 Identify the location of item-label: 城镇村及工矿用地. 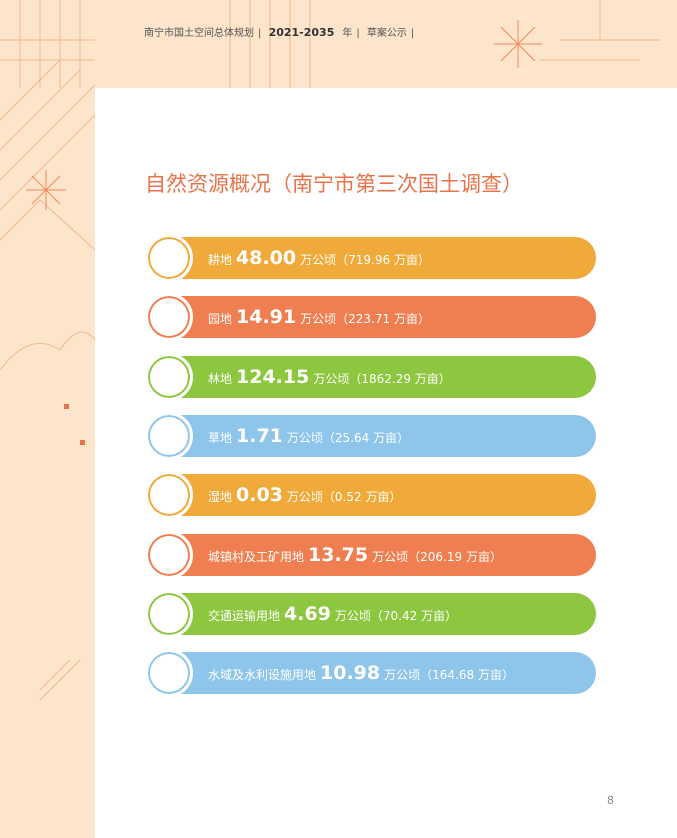
(256, 556).